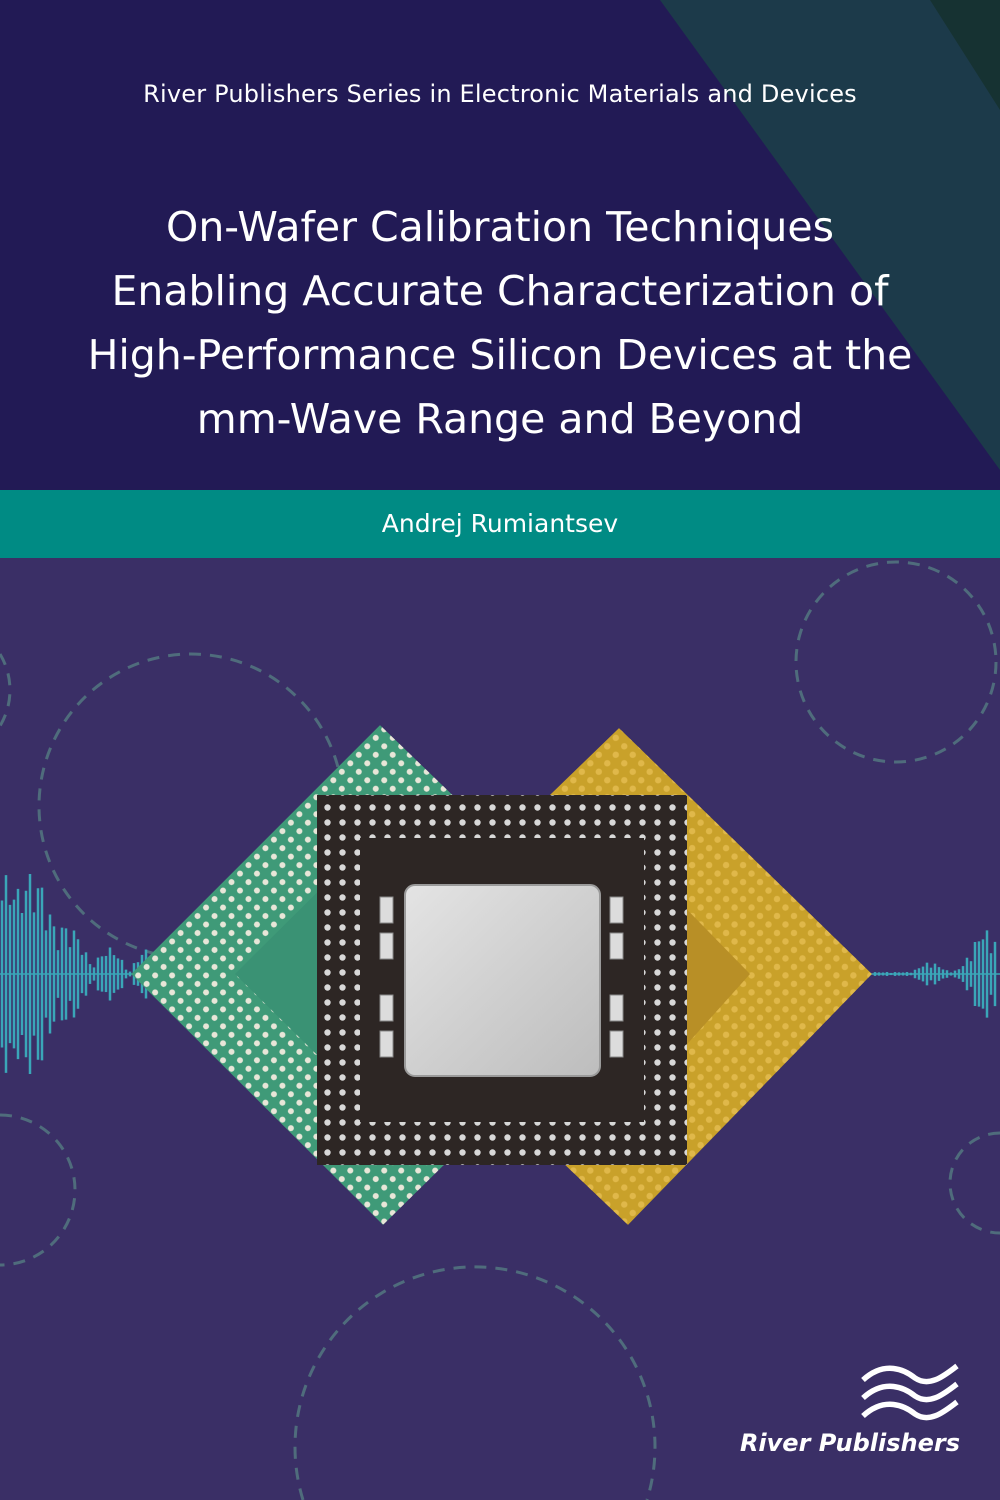 Image resolution: width=1000 pixels, height=1500 pixels. What do you see at coordinates (500, 355) in the screenshot?
I see `title-line: High-Performance Silicon Devices at the` at bounding box center [500, 355].